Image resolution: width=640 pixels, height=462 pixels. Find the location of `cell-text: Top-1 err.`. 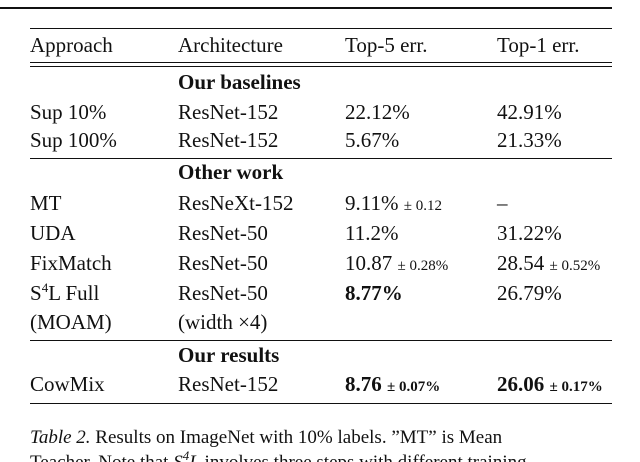

cell-text: Top-1 err. is located at coordinates (538, 45).